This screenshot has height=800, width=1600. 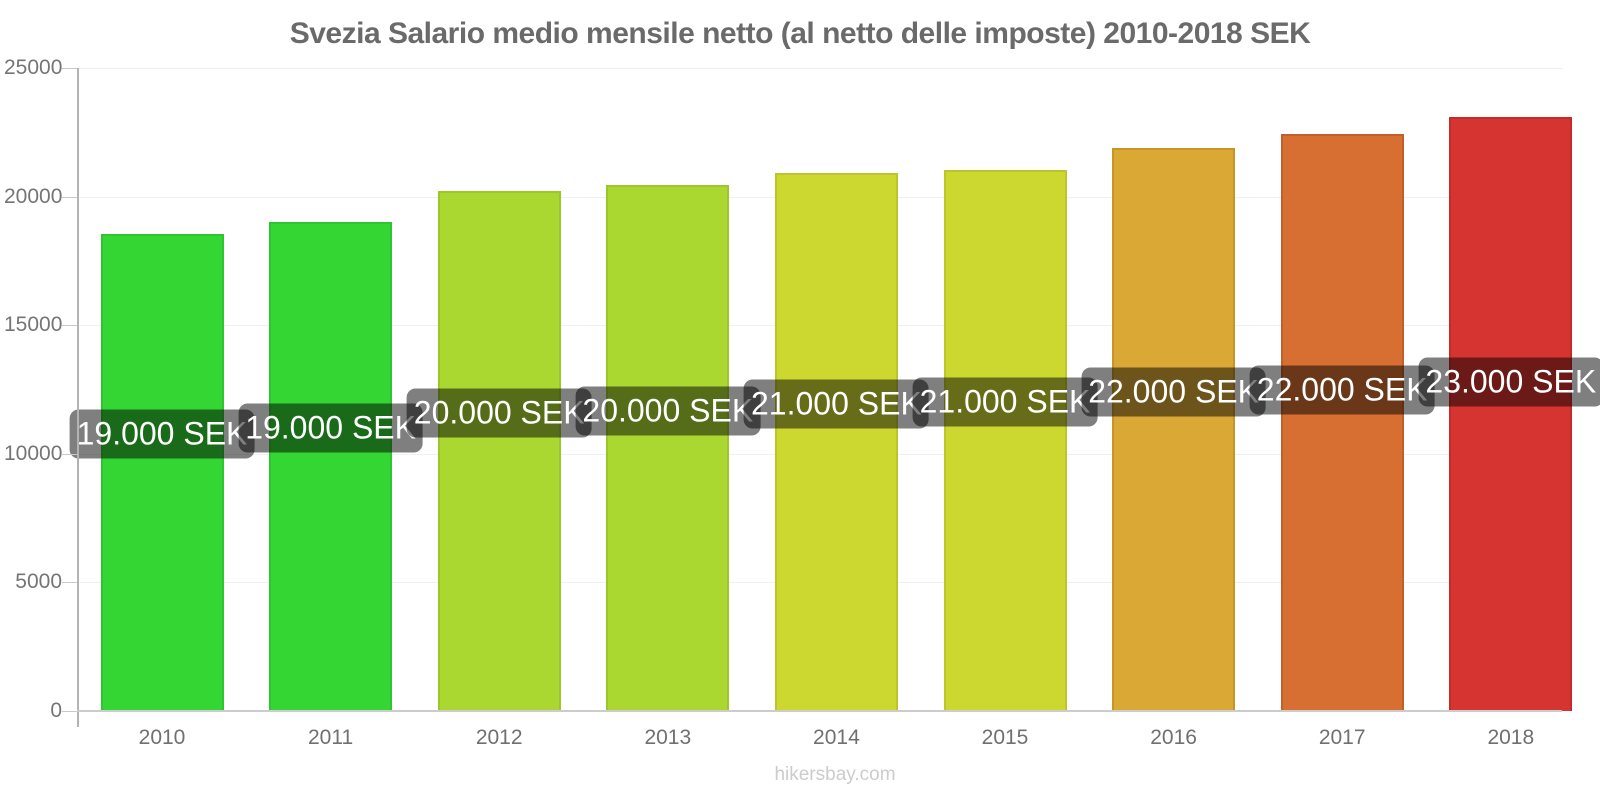 I want to click on bar-value-label-2013: 20.000 SEK, so click(x=668, y=411).